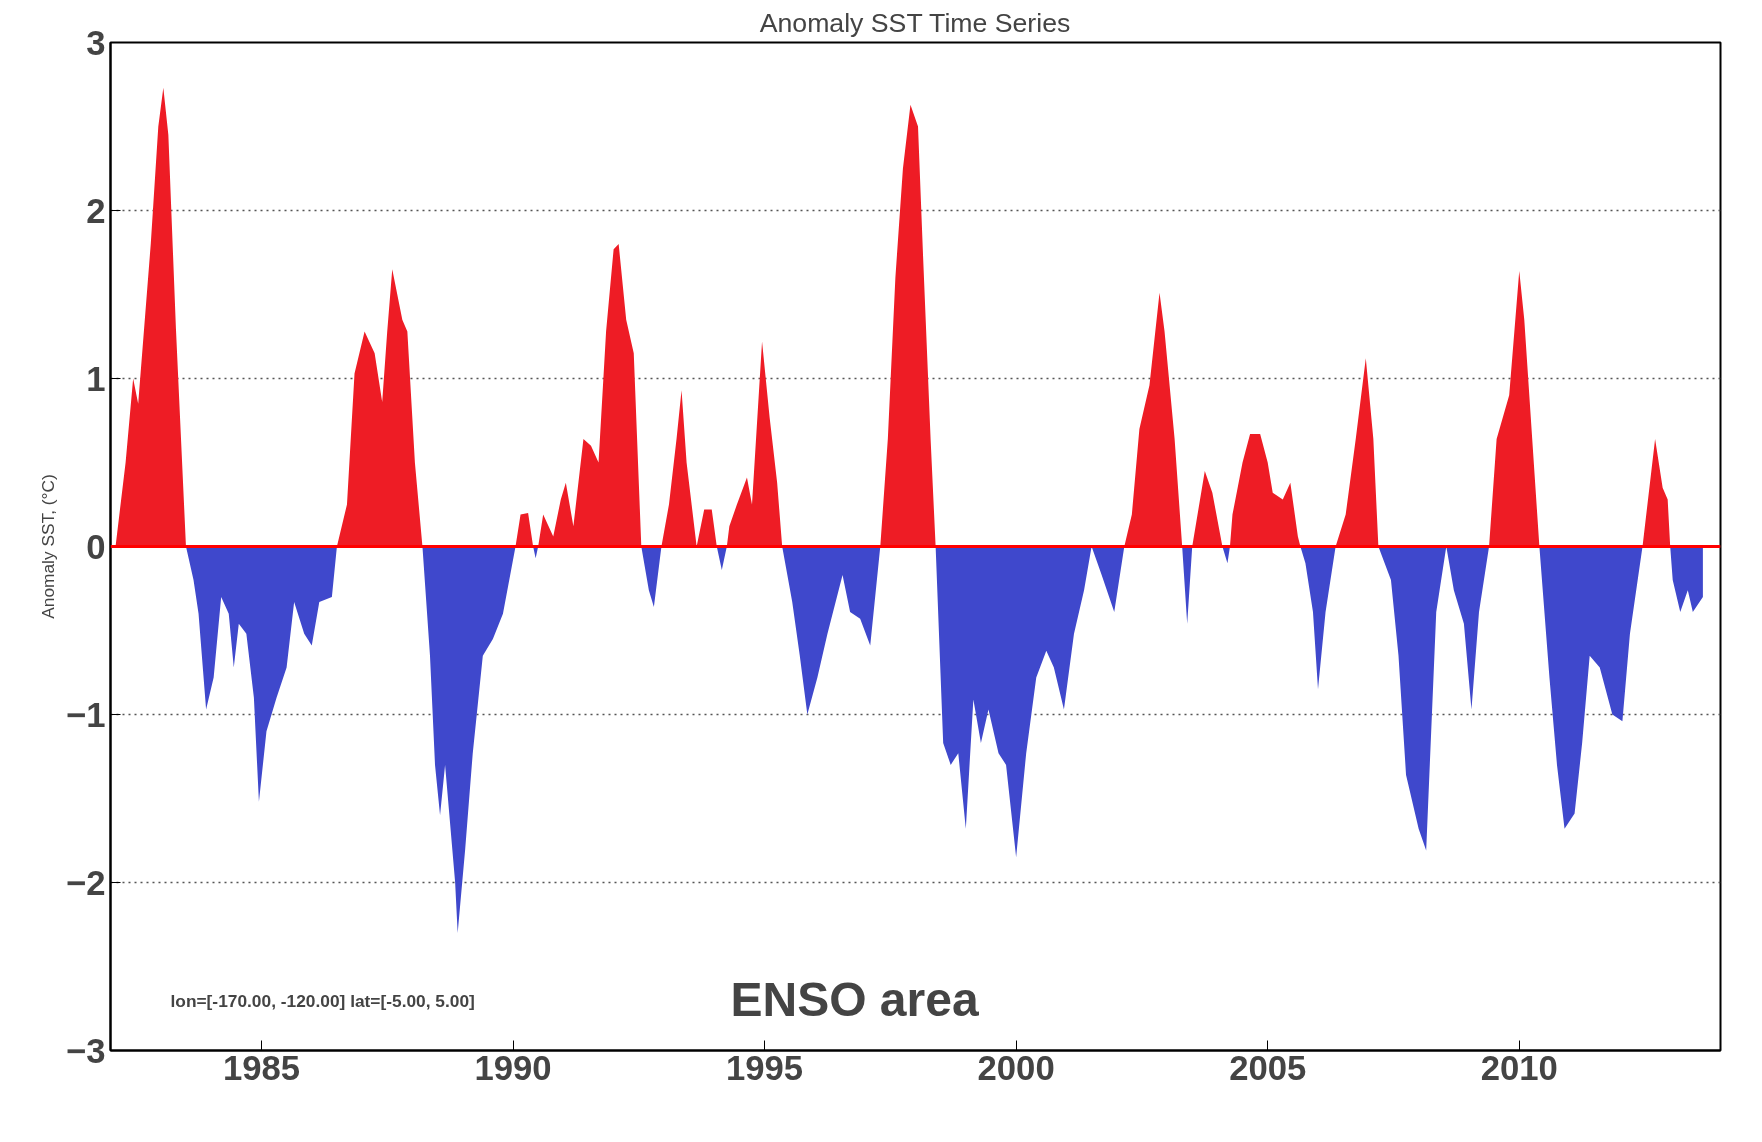 The image size is (1762, 1142). What do you see at coordinates (261, 1067) in the screenshot?
I see `x-tick-label: 1985` at bounding box center [261, 1067].